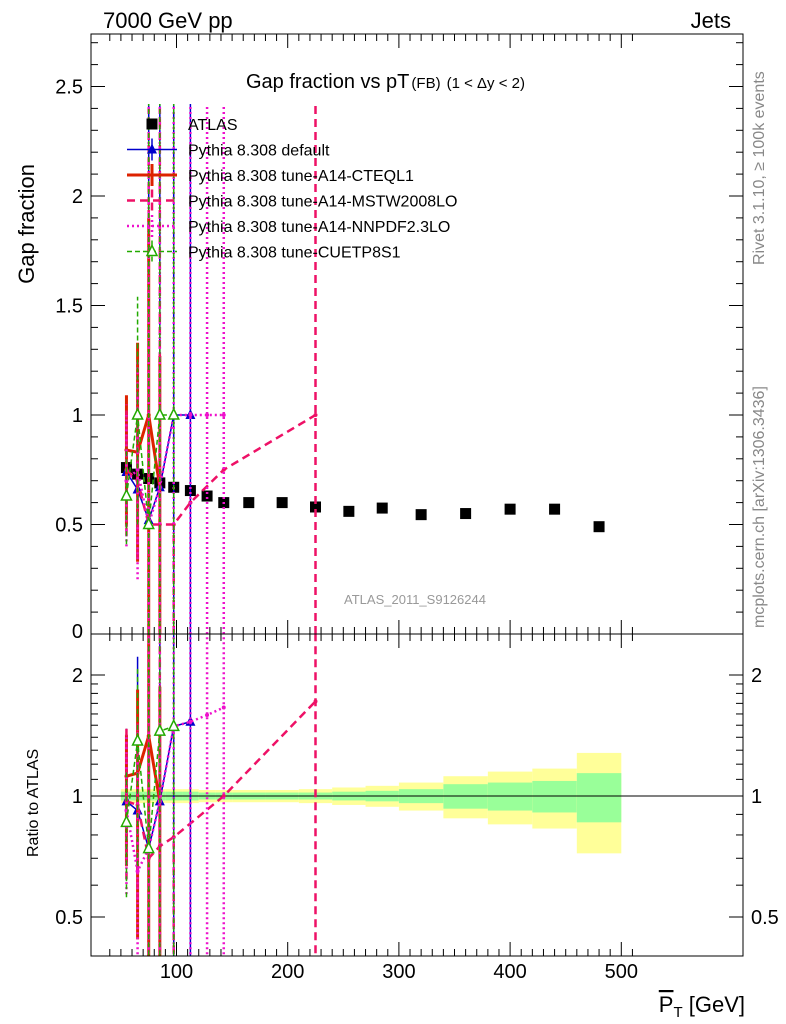  I want to click on y-tick-label: 1, so click(77, 416).